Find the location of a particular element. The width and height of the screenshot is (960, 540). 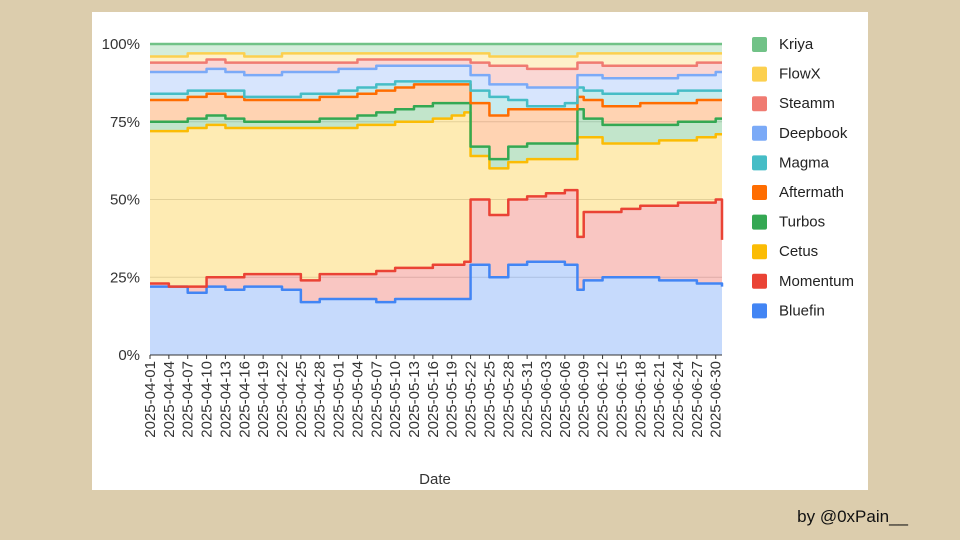

area-turbos is located at coordinates (436, 136).